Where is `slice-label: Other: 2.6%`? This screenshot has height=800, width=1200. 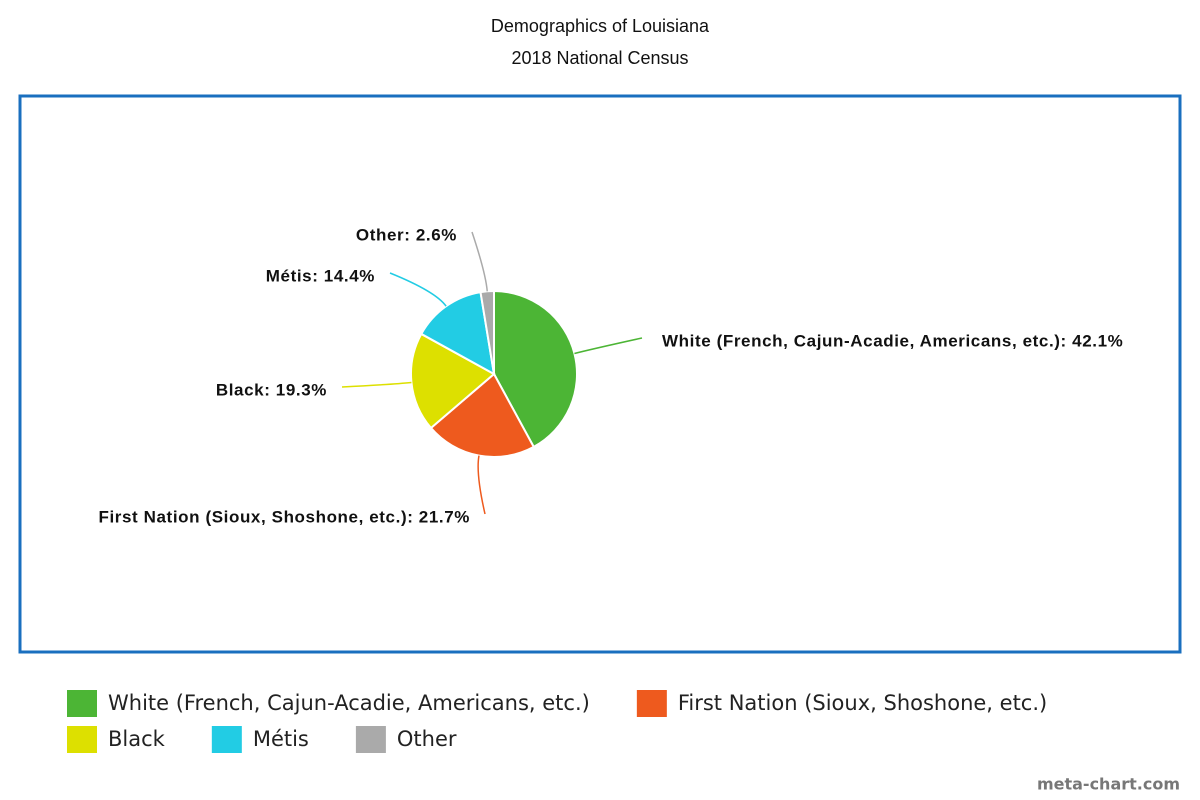 slice-label: Other: 2.6% is located at coordinates (406, 234).